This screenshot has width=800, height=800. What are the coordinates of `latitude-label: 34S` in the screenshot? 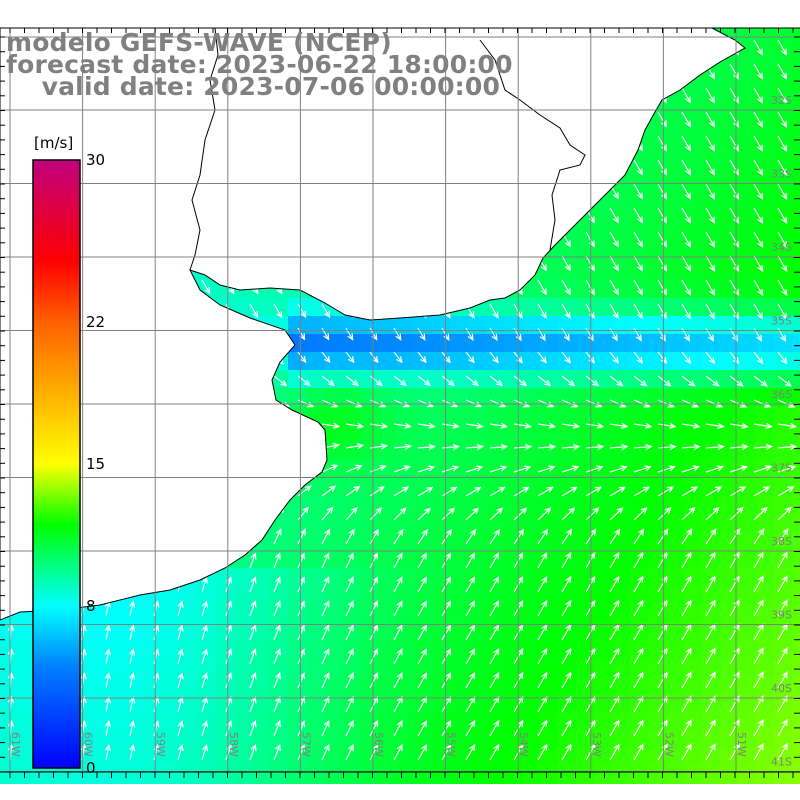 It's located at (781, 247).